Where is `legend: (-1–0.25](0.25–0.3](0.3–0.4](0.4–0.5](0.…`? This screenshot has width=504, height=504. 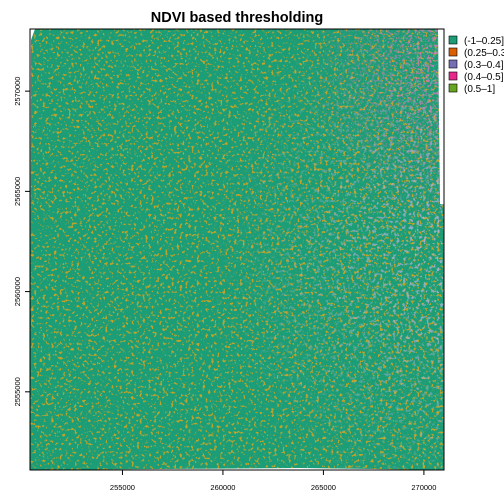
legend: (-1–0.25](0.25–0.3](0.3–0.4](0.4–0.5](0.… is located at coordinates (476, 65).